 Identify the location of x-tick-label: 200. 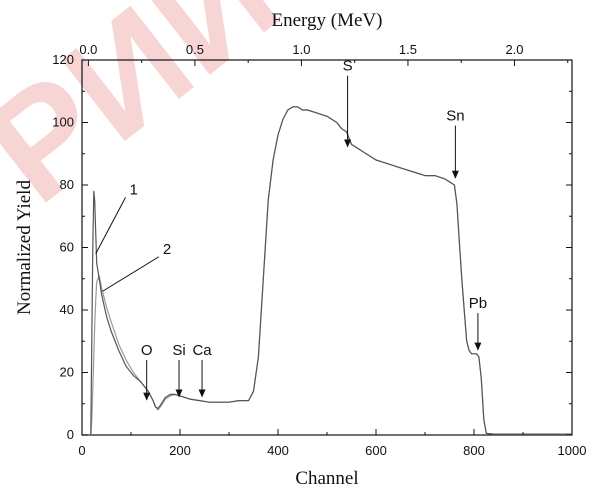
(180, 450).